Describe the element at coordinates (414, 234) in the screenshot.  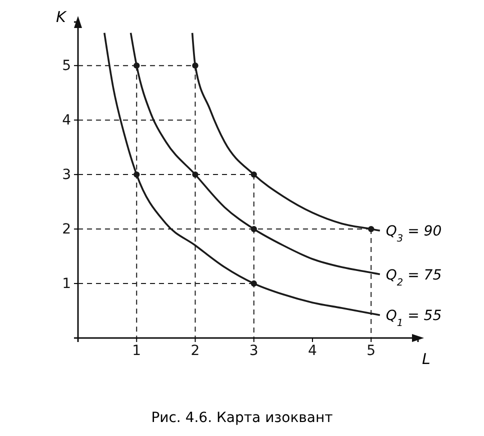
I see `series-label: Q$_{3}$ = 90` at that location.